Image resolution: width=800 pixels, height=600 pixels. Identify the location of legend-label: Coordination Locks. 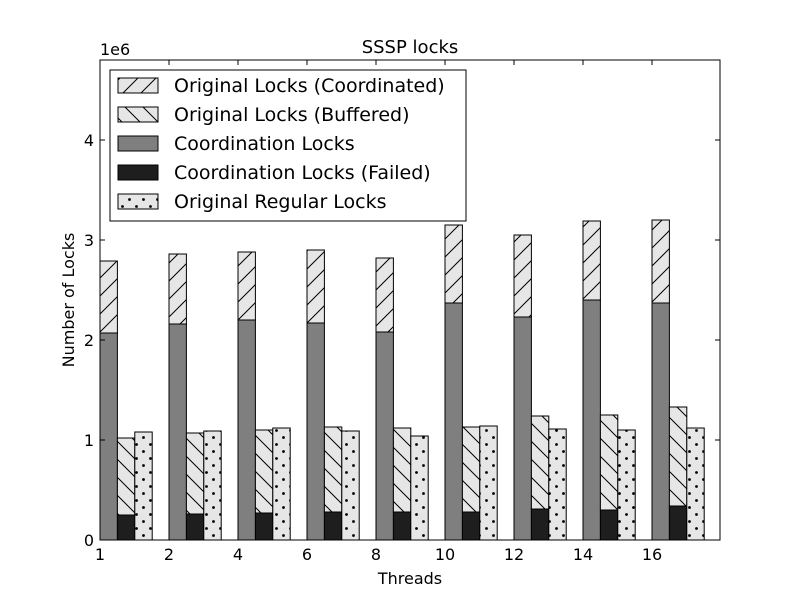
(264, 144).